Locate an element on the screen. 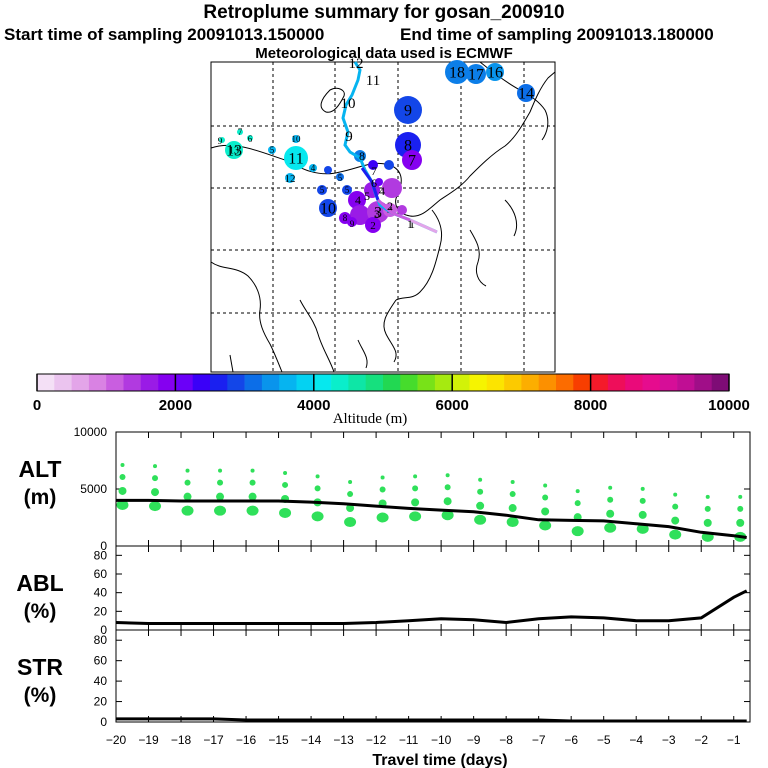  plume-label: 1 is located at coordinates (412, 224).